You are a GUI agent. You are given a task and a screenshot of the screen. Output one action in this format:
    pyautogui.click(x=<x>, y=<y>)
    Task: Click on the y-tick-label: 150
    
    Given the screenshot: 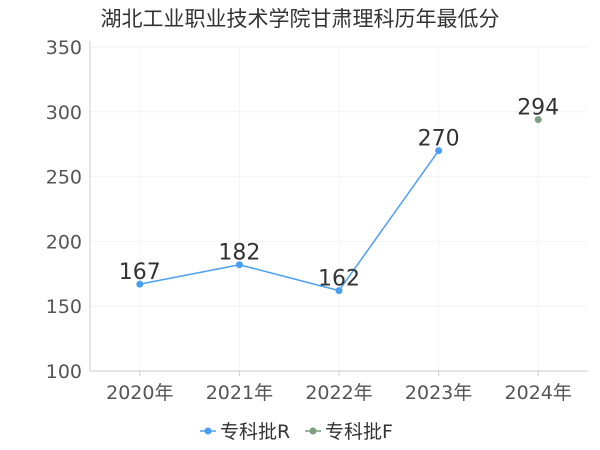 What is the action you would take?
    pyautogui.click(x=64, y=307)
    